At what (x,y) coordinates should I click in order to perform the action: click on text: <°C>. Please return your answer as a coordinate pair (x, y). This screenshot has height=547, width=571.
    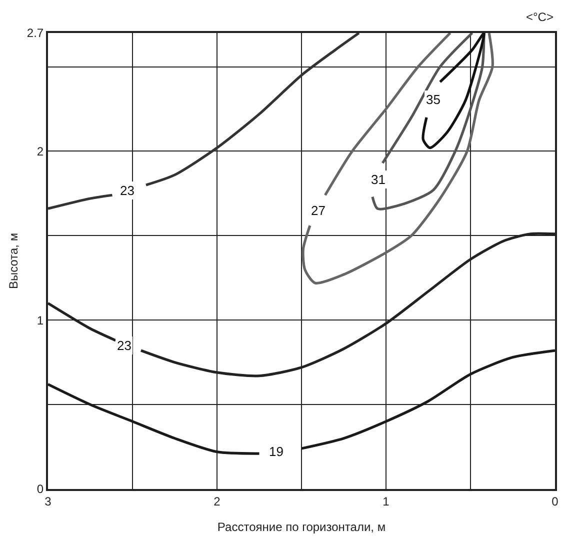
    Looking at the image, I should click on (540, 17).